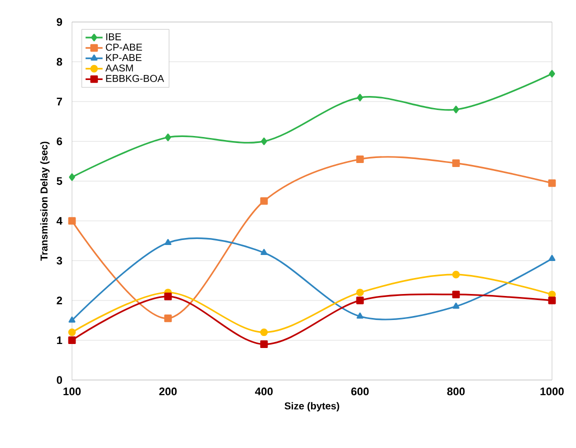  What do you see at coordinates (456, 392) in the screenshot?
I see `x-tick-label: 800` at bounding box center [456, 392].